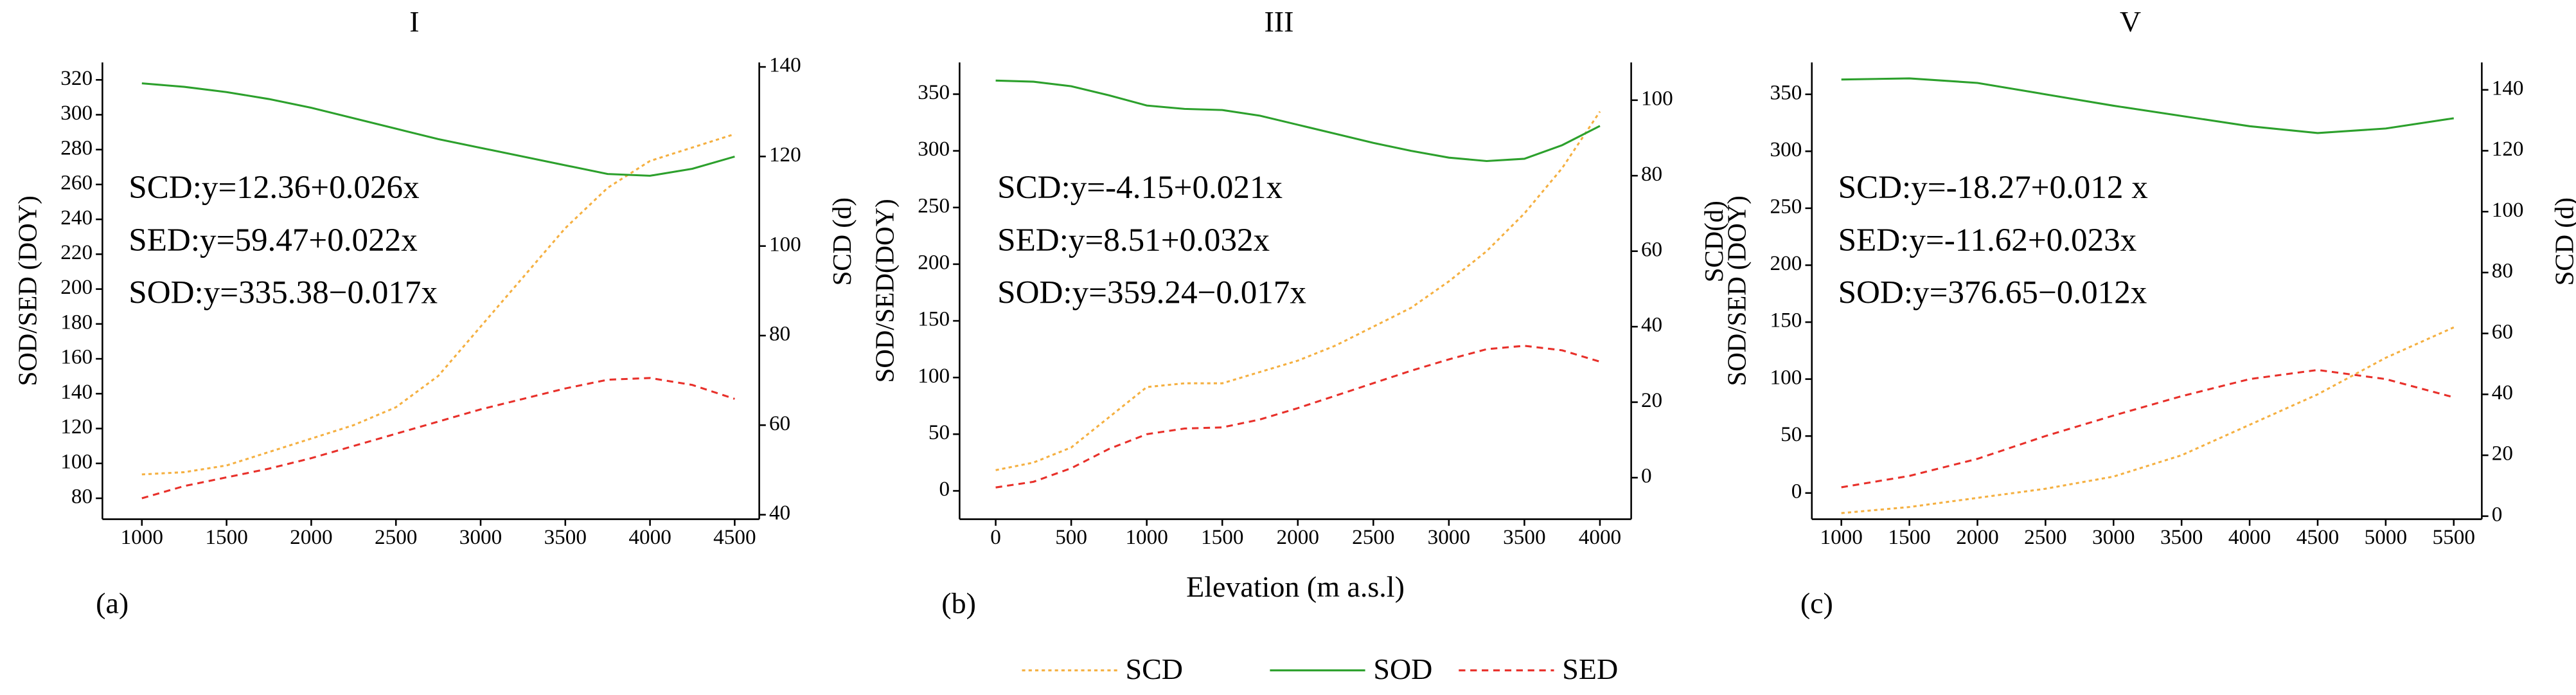 Image resolution: width=2576 pixels, height=695 pixels. Describe the element at coordinates (77, 183) in the screenshot. I see `y-tick-label: 260` at that location.